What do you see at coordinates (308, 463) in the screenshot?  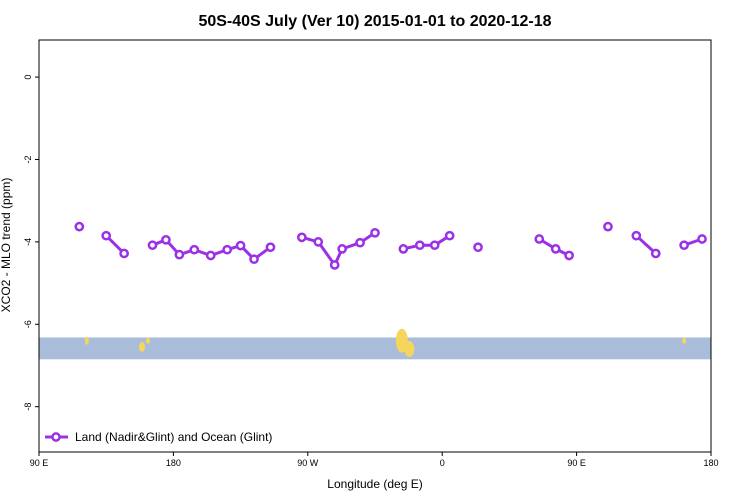 I see `x-tick-label: 90 W` at bounding box center [308, 463].